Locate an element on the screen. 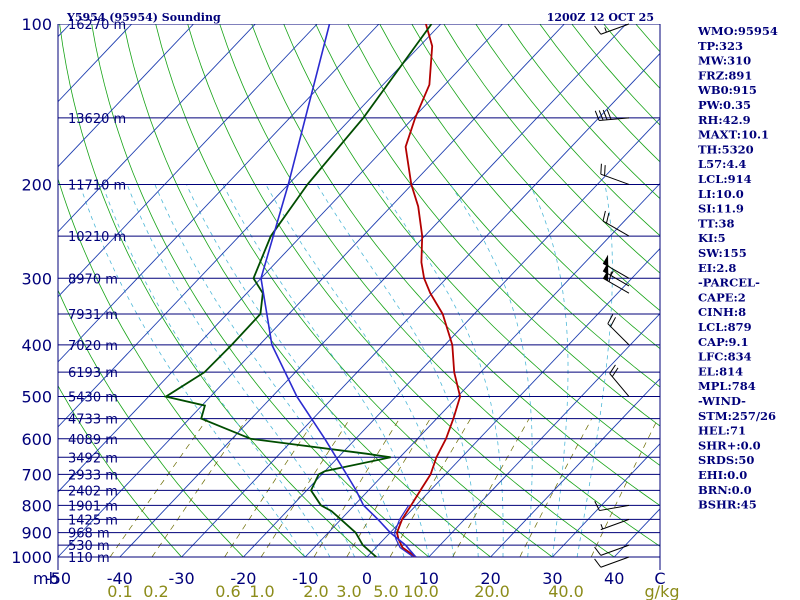 This screenshot has width=800, height=600. celsius-unit-label: C is located at coordinates (659, 578).